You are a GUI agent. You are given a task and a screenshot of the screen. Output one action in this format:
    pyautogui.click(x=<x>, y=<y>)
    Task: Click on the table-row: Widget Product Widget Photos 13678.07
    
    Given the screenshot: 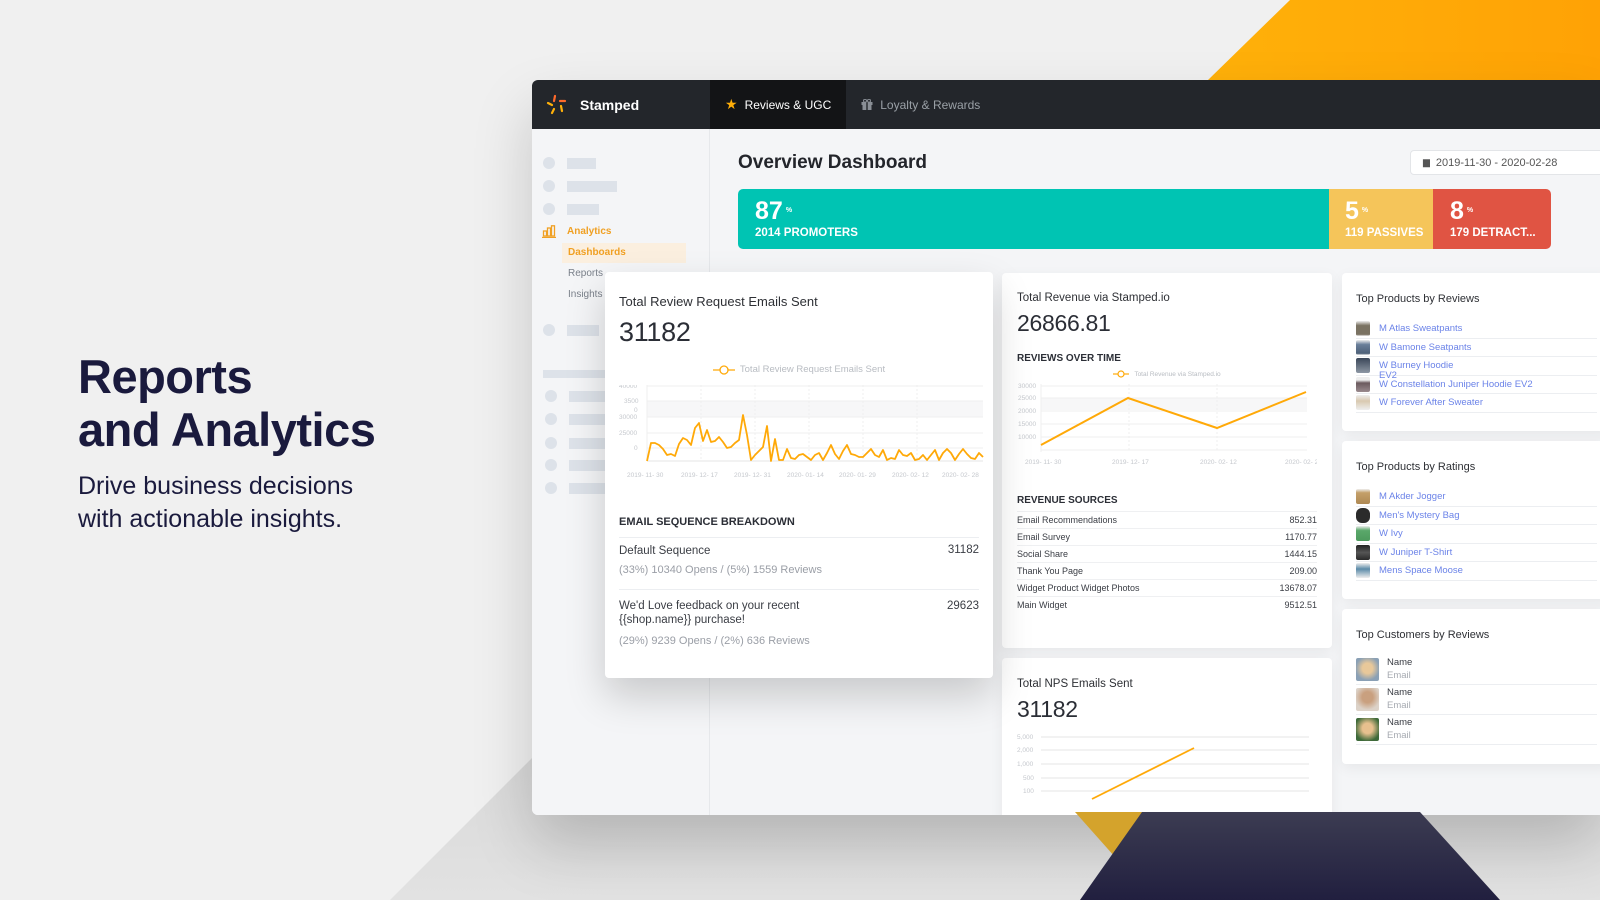 What is the action you would take?
    pyautogui.click(x=1167, y=587)
    